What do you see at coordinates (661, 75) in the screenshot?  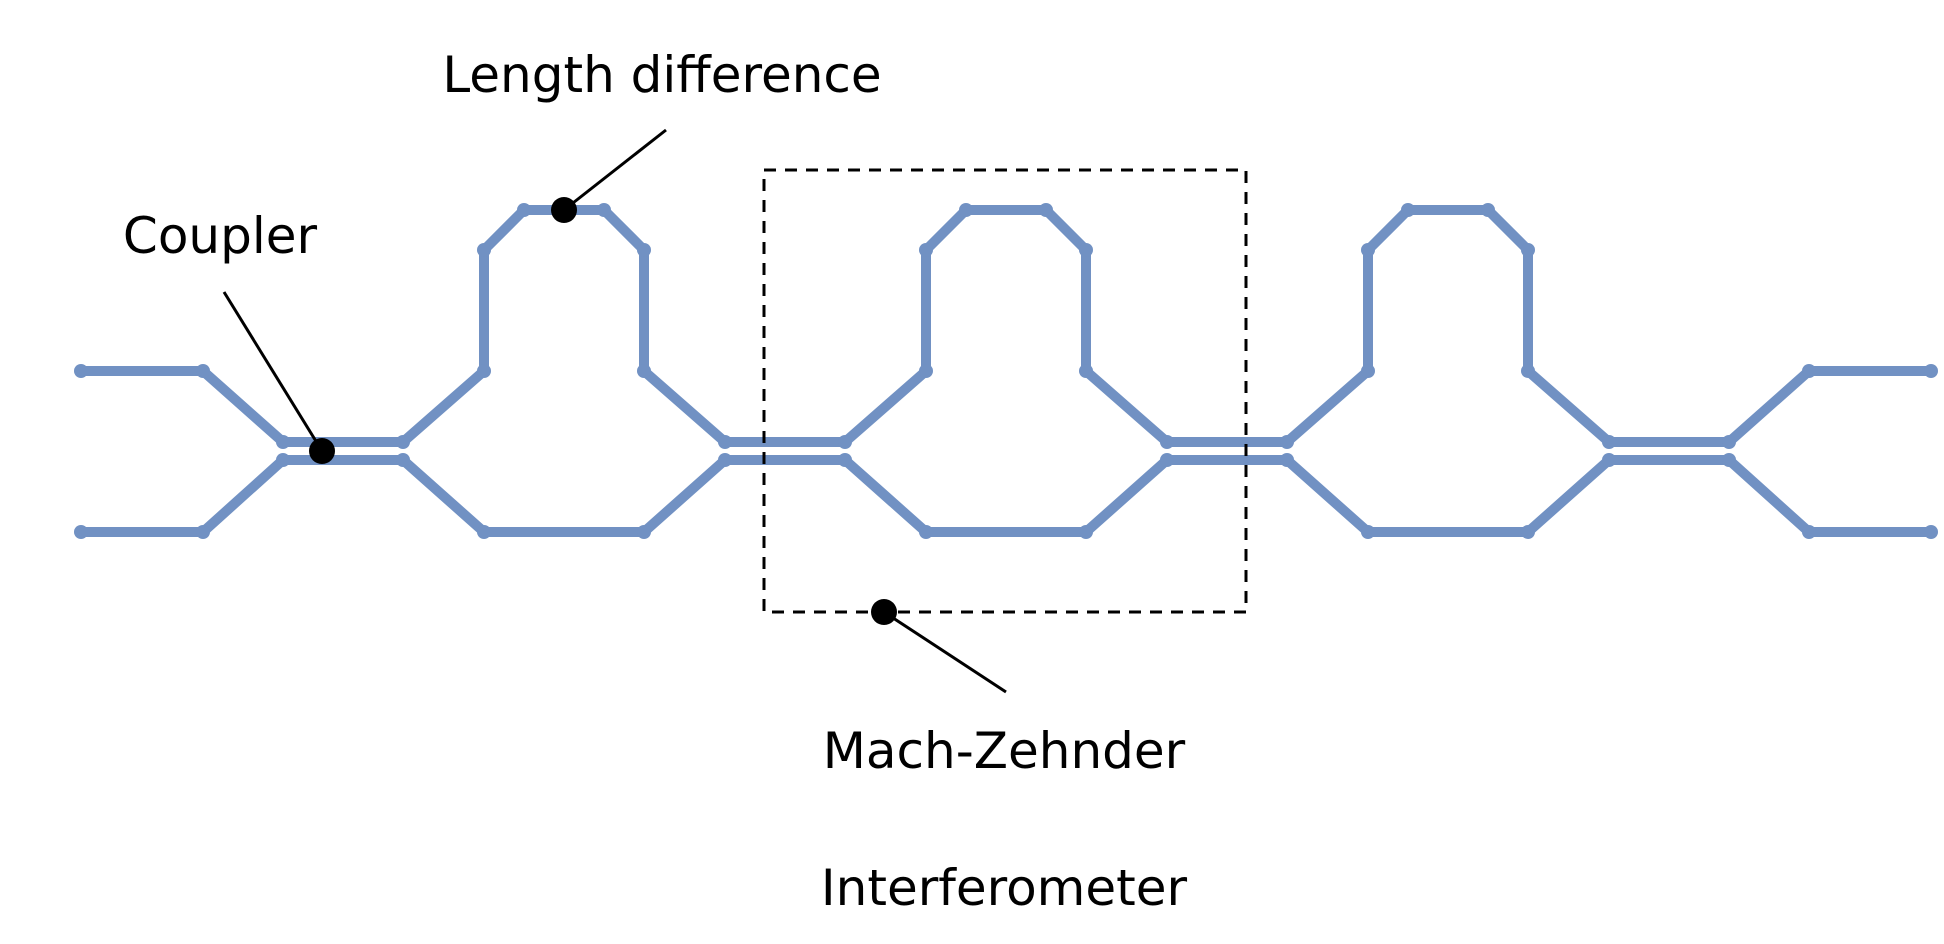 I see `length-difference-label: Length difference` at bounding box center [661, 75].